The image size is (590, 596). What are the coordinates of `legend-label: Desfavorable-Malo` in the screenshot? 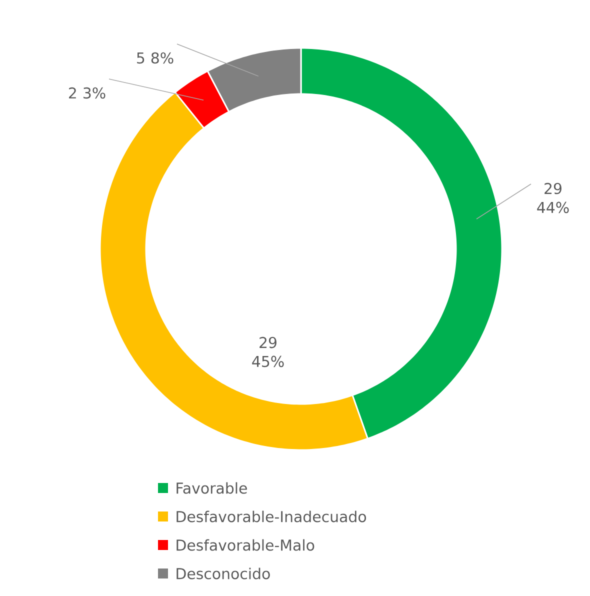 It's located at (245, 545).